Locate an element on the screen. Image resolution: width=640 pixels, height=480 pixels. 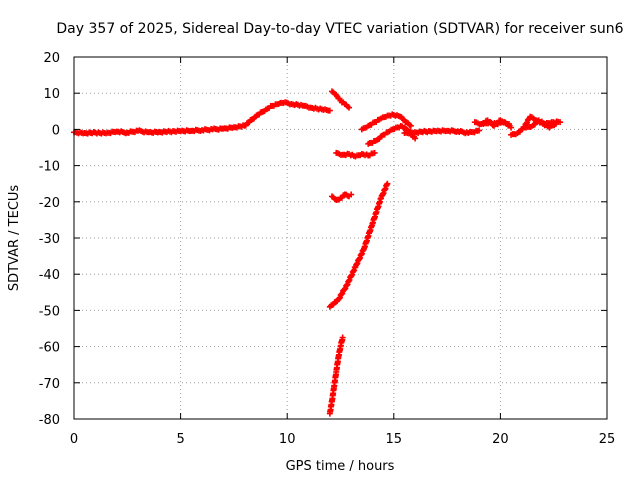
y-tick-label: -60 is located at coordinates (49, 348).